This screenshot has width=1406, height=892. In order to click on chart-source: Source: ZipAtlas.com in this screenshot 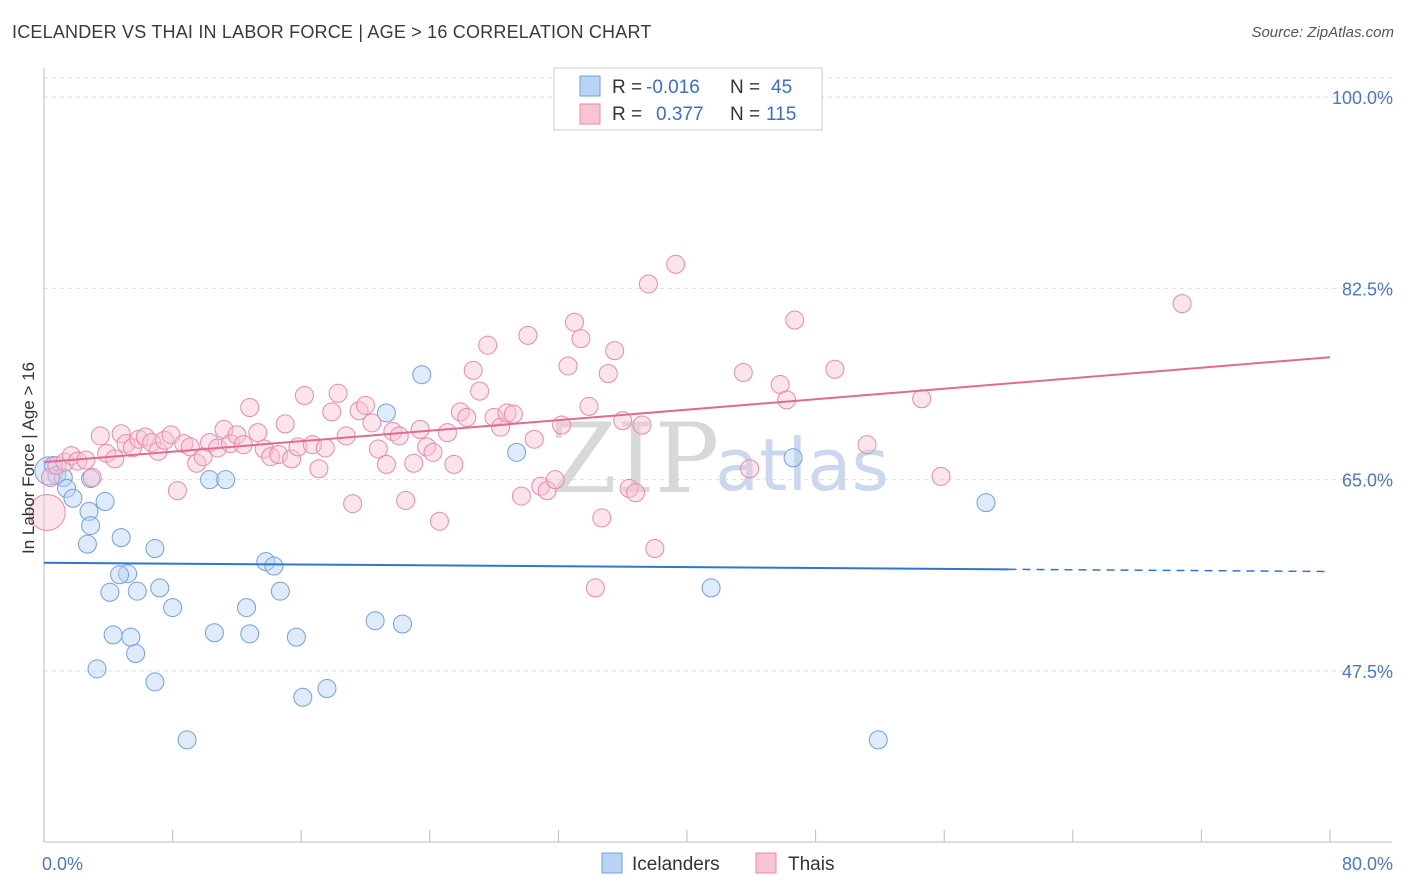, I will do `click(1322, 32)`.